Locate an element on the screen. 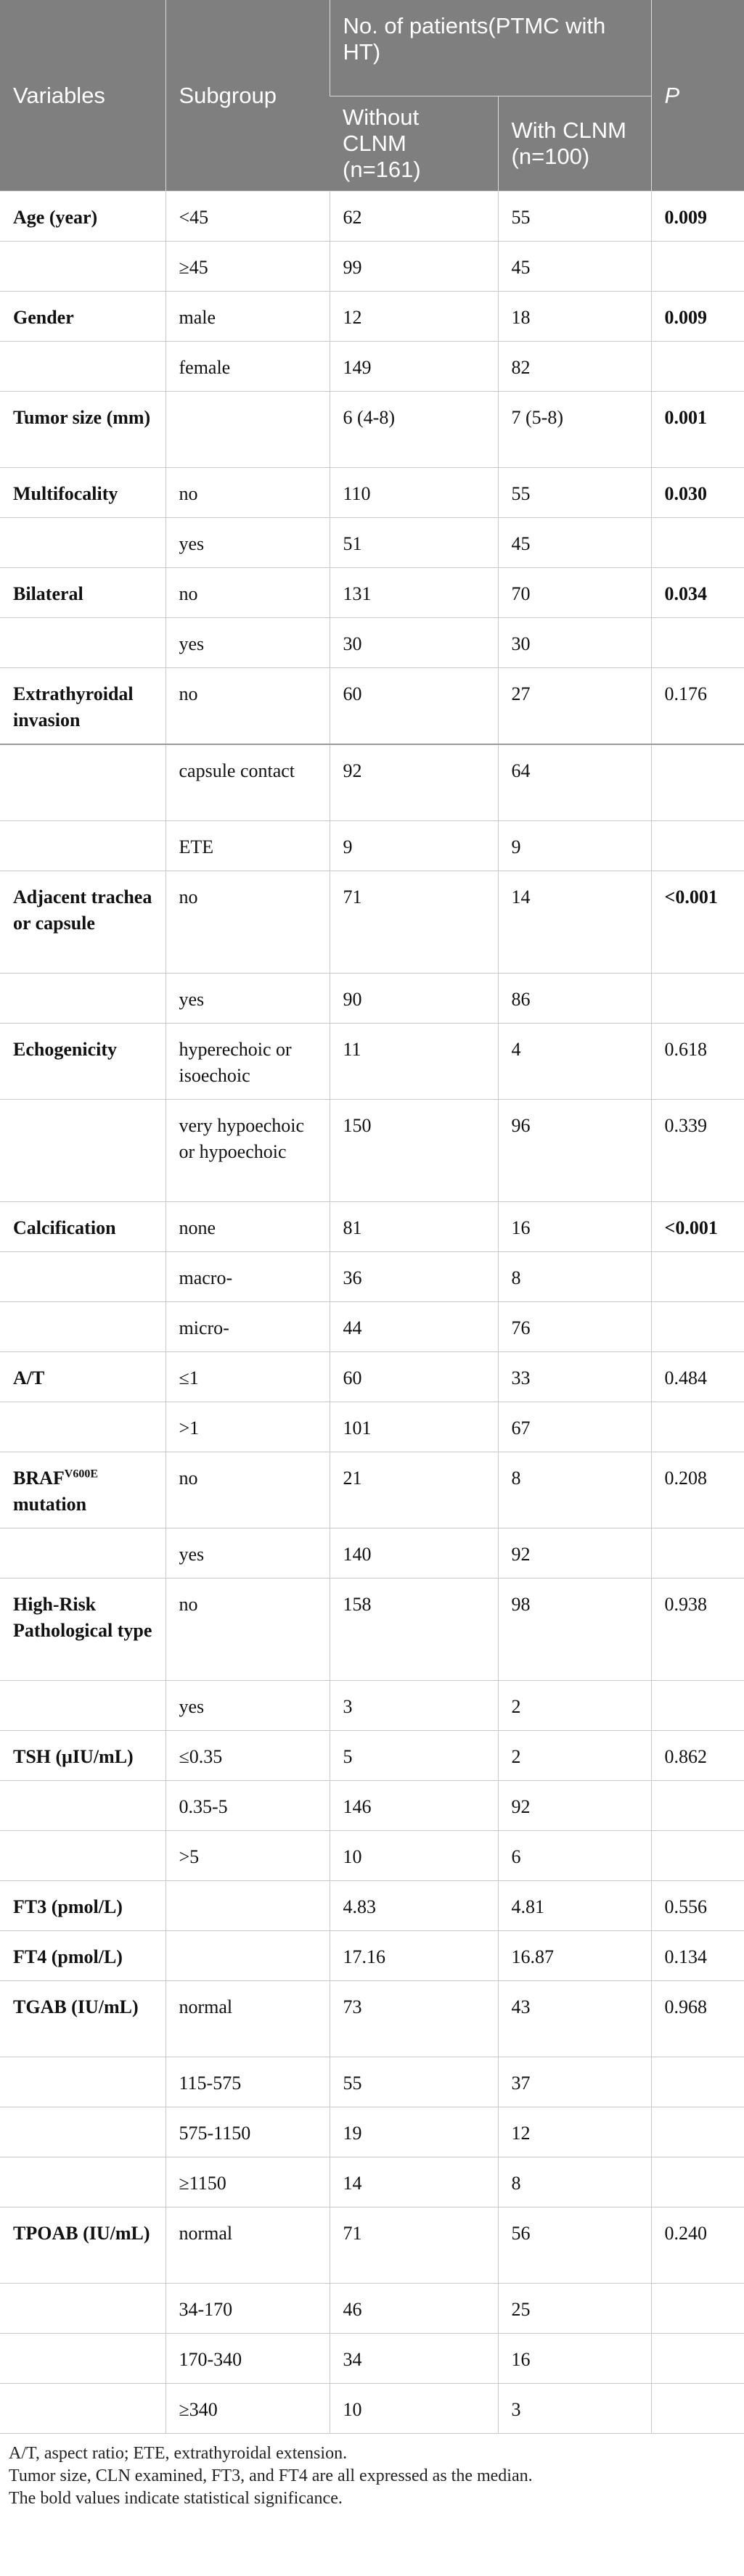 The width and height of the screenshot is (744, 2576). cell-without-clnm: 150 is located at coordinates (413, 1150).